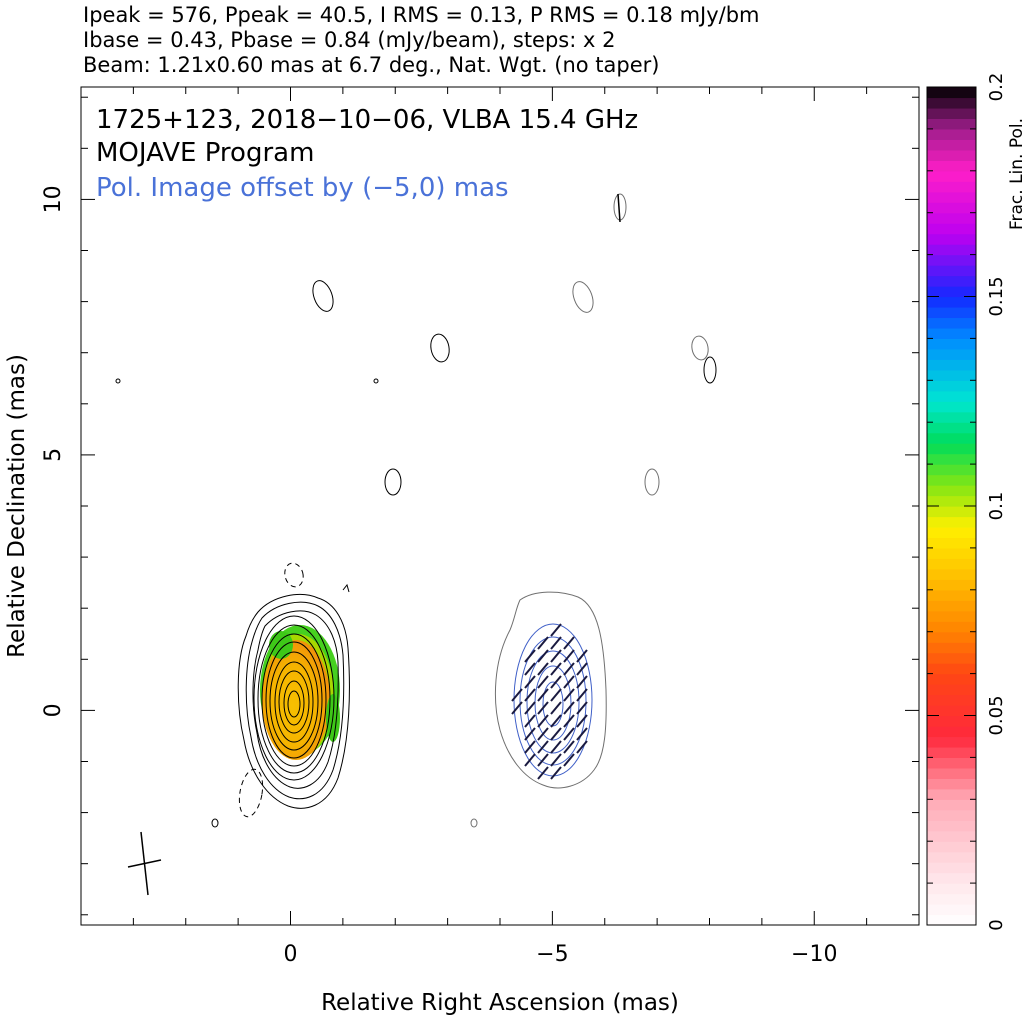 The width and height of the screenshot is (1027, 1020). What do you see at coordinates (53, 710) in the screenshot?
I see `y-tick-label: 0` at bounding box center [53, 710].